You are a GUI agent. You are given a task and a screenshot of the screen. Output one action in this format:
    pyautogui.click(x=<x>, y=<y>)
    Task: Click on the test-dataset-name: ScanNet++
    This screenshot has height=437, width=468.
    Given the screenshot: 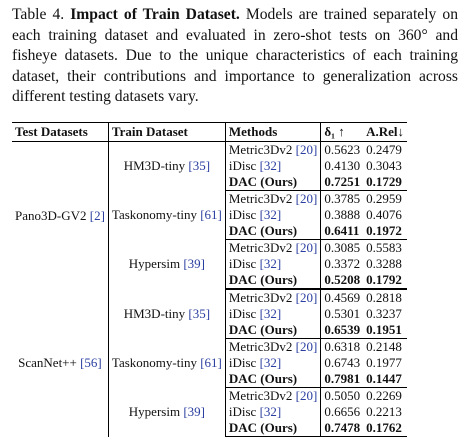 What is the action you would take?
    pyautogui.click(x=47, y=362)
    